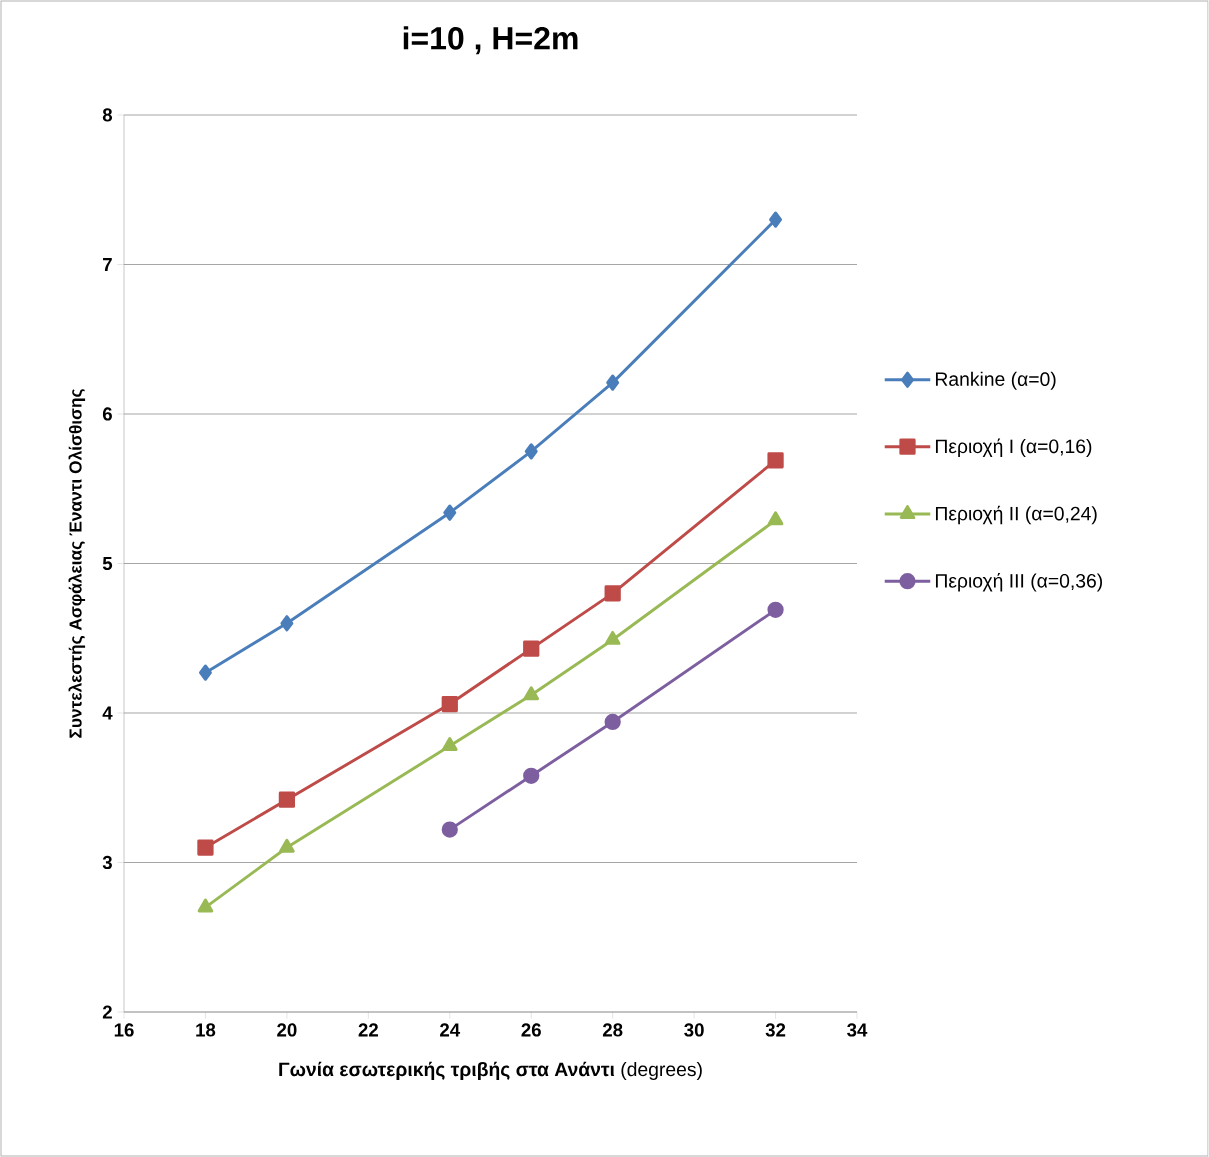 This screenshot has height=1157, width=1209. What do you see at coordinates (206, 1030) in the screenshot?
I see `x-tick-label: 18` at bounding box center [206, 1030].